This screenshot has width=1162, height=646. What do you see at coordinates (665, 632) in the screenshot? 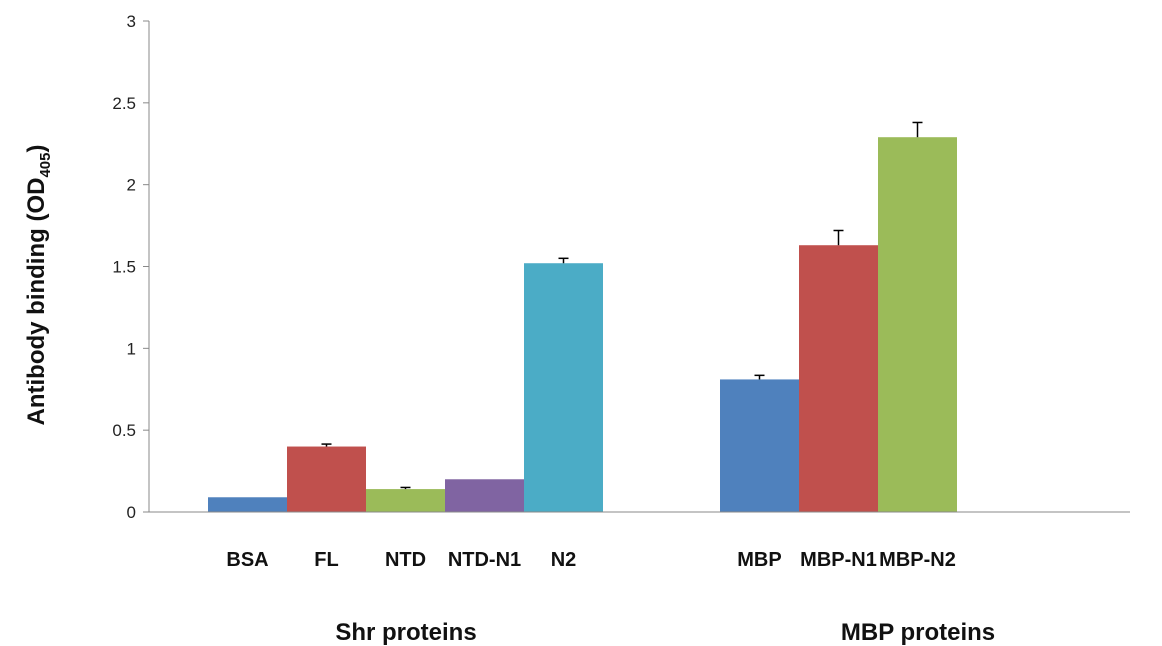
I see `group-labels: Shr proteins MBP proteins` at bounding box center [665, 632].